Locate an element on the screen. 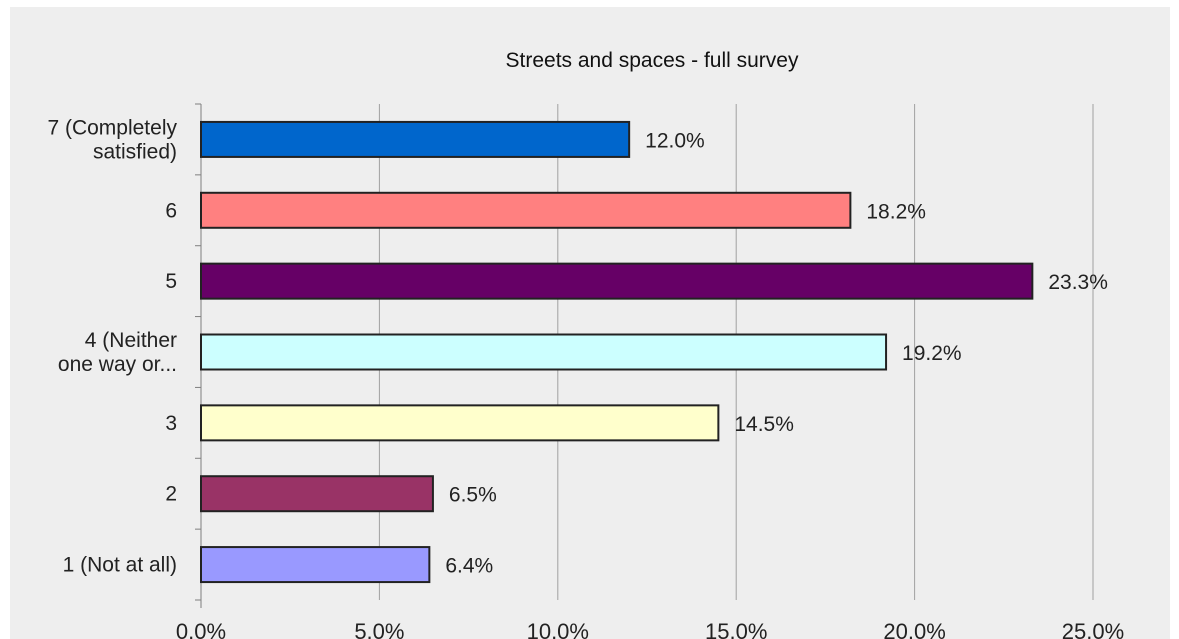 Image resolution: width=1179 pixels, height=639 pixels. x-tick-label: 10.0% is located at coordinates (558, 629).